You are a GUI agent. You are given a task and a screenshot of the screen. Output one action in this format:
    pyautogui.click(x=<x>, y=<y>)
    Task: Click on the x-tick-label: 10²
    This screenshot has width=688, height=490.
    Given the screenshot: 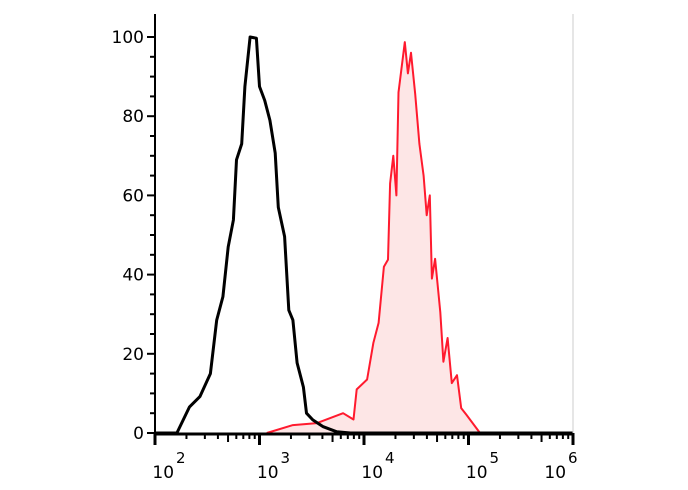 What is the action you would take?
    pyautogui.click(x=168, y=466)
    